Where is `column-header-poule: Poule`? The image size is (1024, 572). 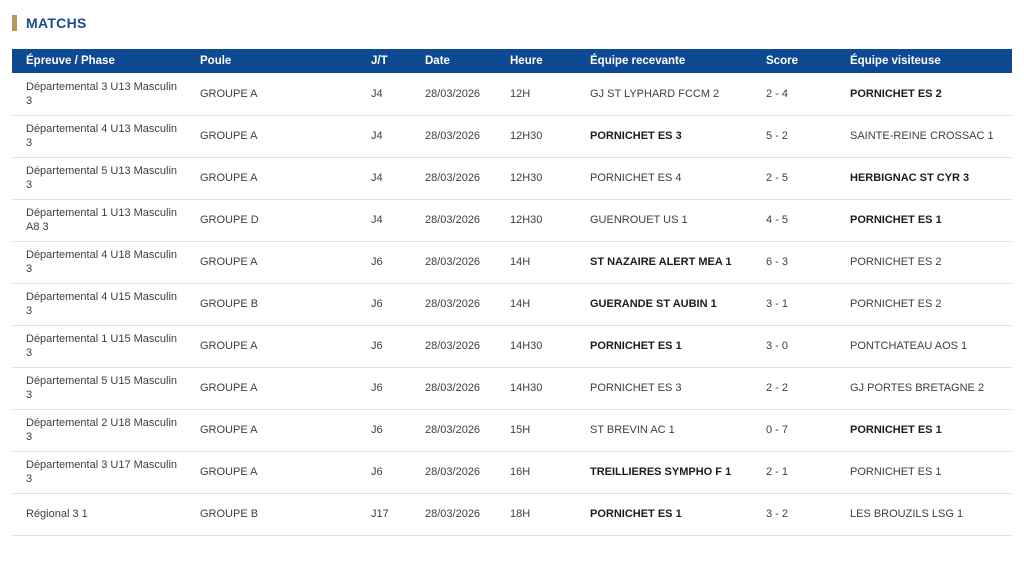
column-header-poule: Poule is located at coordinates (271, 61).